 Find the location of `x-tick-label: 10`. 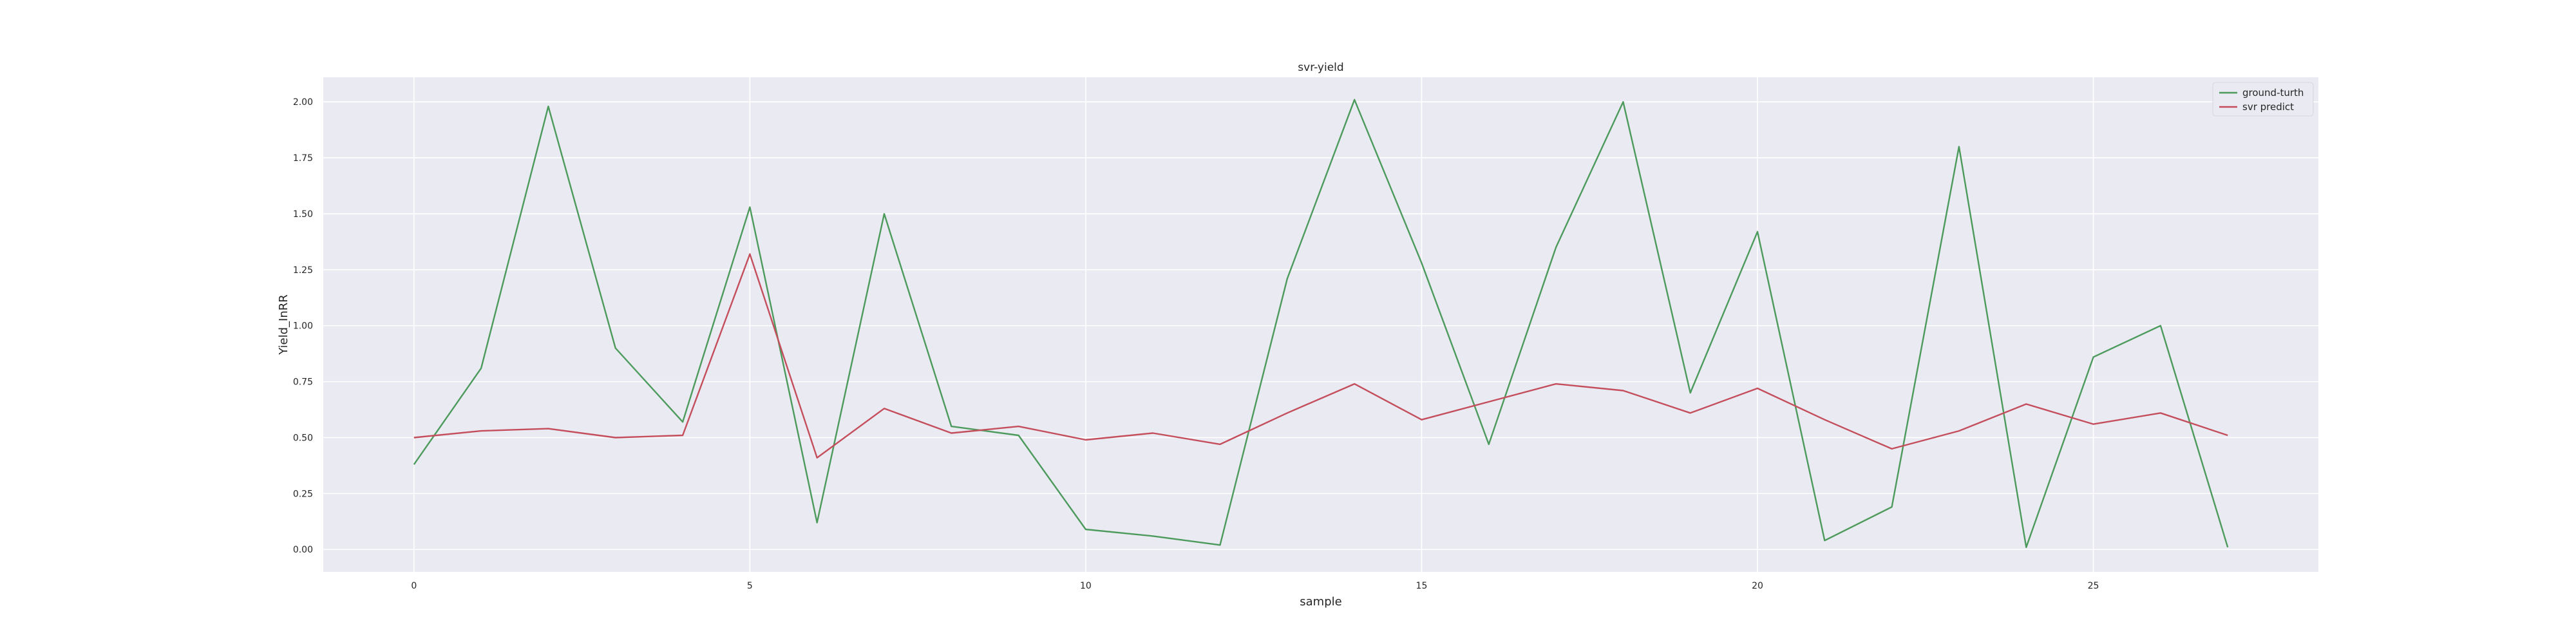

x-tick-label: 10 is located at coordinates (1086, 586).